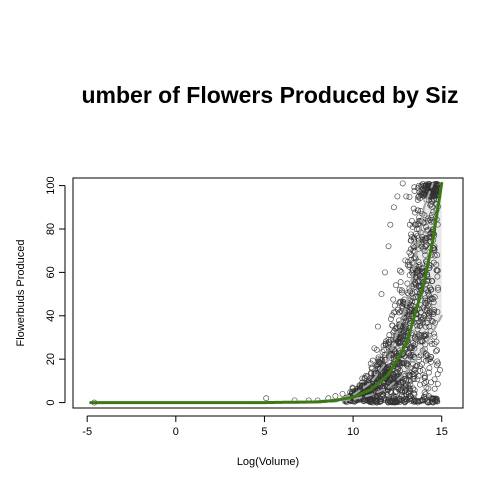  Describe the element at coordinates (51, 229) in the screenshot. I see `y-tick-label: 80` at that location.